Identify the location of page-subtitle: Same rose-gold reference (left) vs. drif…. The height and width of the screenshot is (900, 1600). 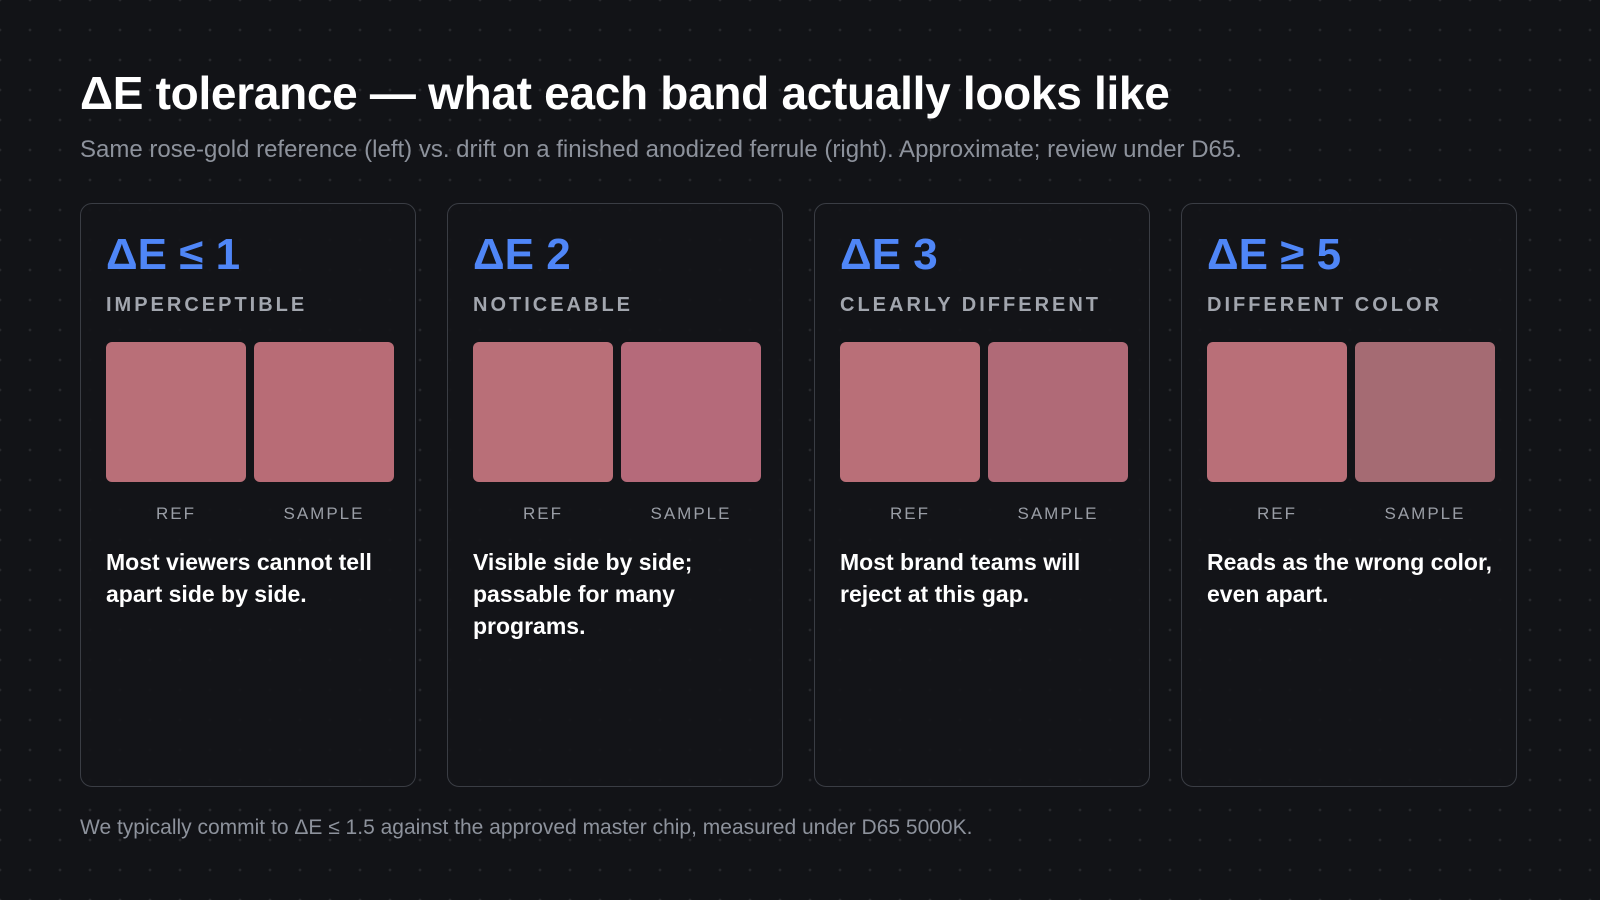
(661, 149).